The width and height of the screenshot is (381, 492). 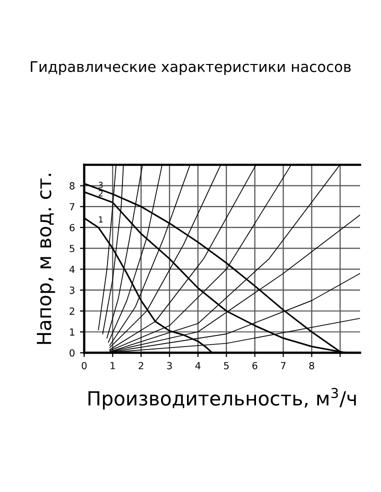 What do you see at coordinates (72, 269) in the screenshot?
I see `y-tick-label: 4` at bounding box center [72, 269].